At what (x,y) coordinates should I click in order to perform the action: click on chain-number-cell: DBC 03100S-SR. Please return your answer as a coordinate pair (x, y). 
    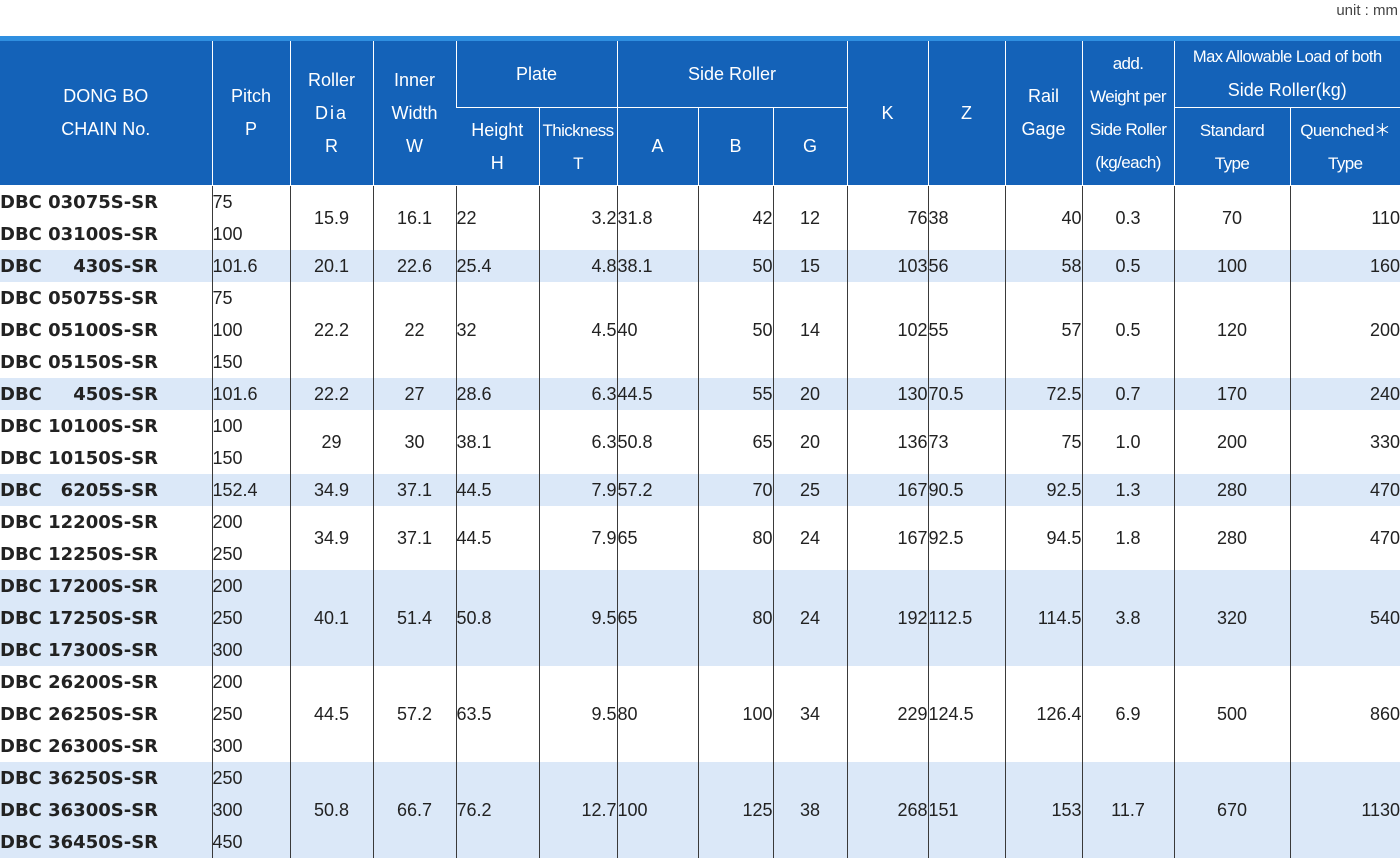
    Looking at the image, I should click on (79, 234).